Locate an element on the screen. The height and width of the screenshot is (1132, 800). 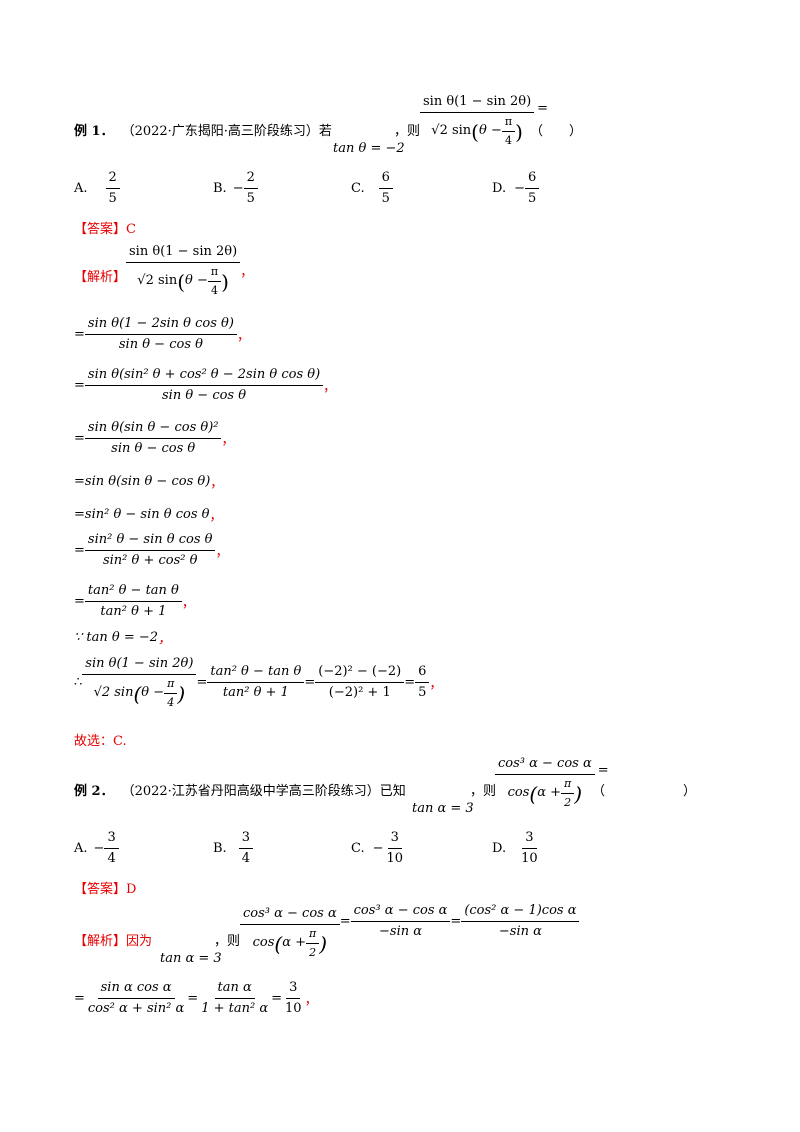
example2-header: 例 2． （2022·江苏省丹阳高级中学高三阶段练习）已知 is located at coordinates (240, 789).